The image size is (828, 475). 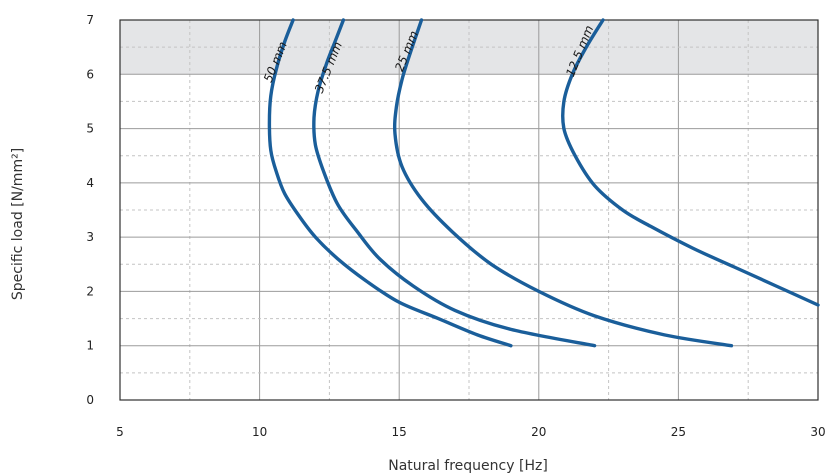 What do you see at coordinates (259, 432) in the screenshot?
I see `x-tick-label: 10` at bounding box center [259, 432].